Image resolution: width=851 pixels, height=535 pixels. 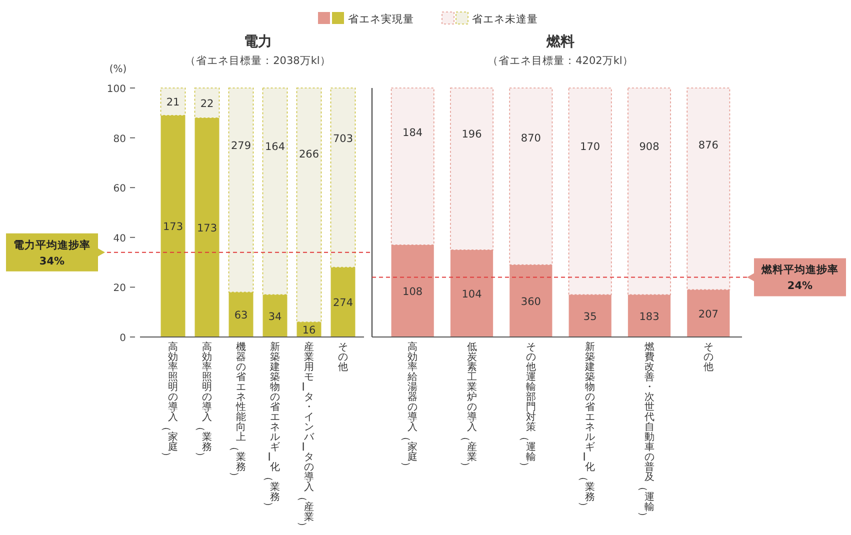 I want to click on category-label: その他運輸部門対策（運輸）, so click(x=527, y=407).